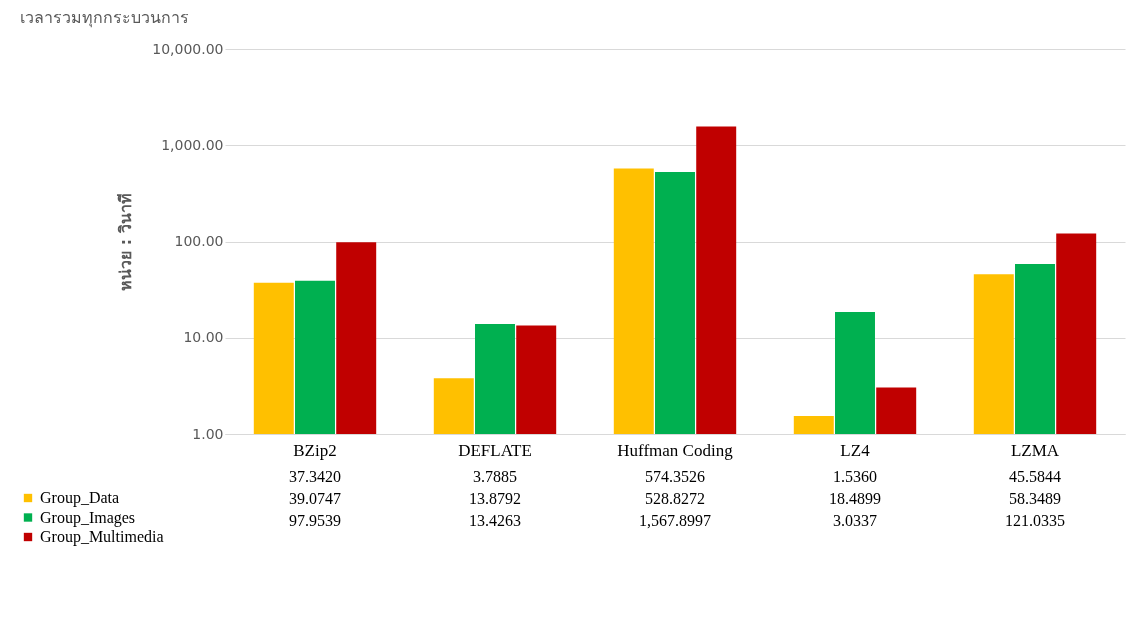 Image resolution: width=1148 pixels, height=617 pixels. Describe the element at coordinates (315, 498) in the screenshot. I see `data-label: 39.0747` at that location.